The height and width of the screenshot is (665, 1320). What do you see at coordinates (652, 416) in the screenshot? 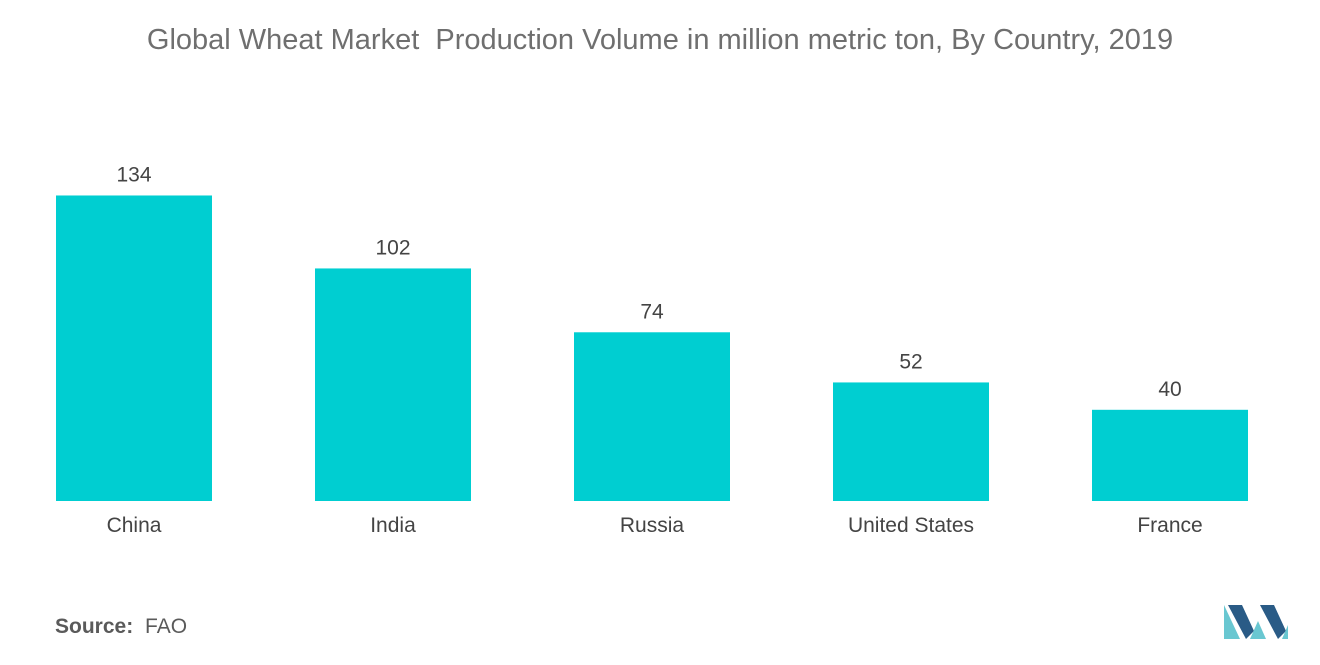
I see `bar-russia` at bounding box center [652, 416].